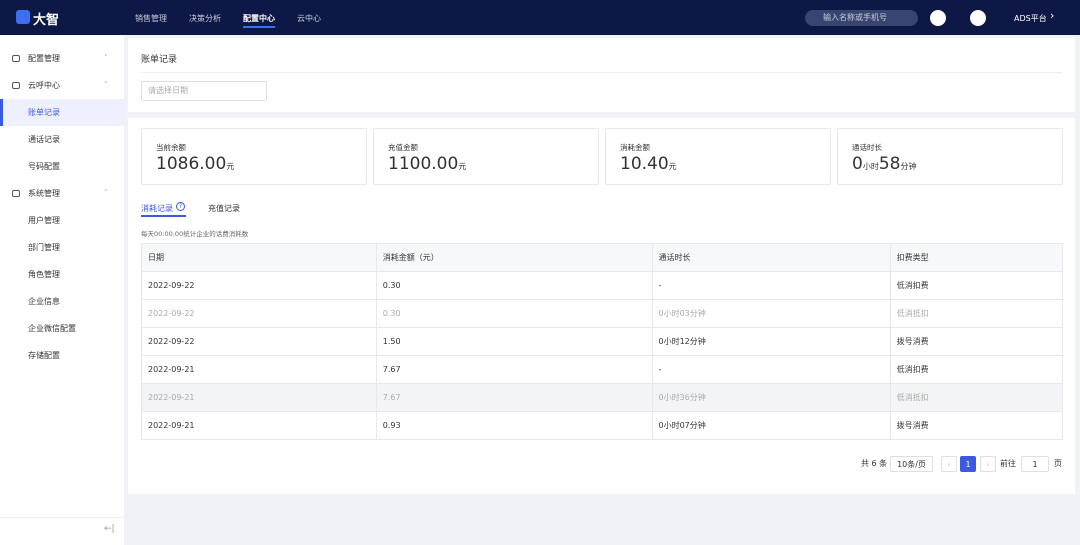  I want to click on tab-underline, so click(163, 216).